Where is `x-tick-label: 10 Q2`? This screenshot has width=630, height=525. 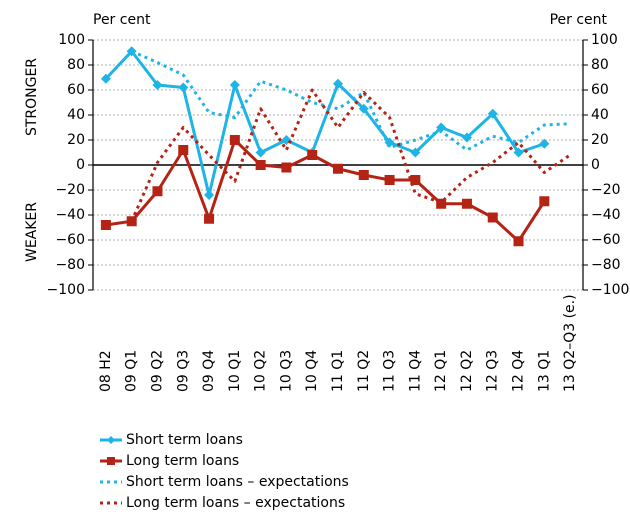
x-tick-label: 10 Q2 is located at coordinates (261, 371).